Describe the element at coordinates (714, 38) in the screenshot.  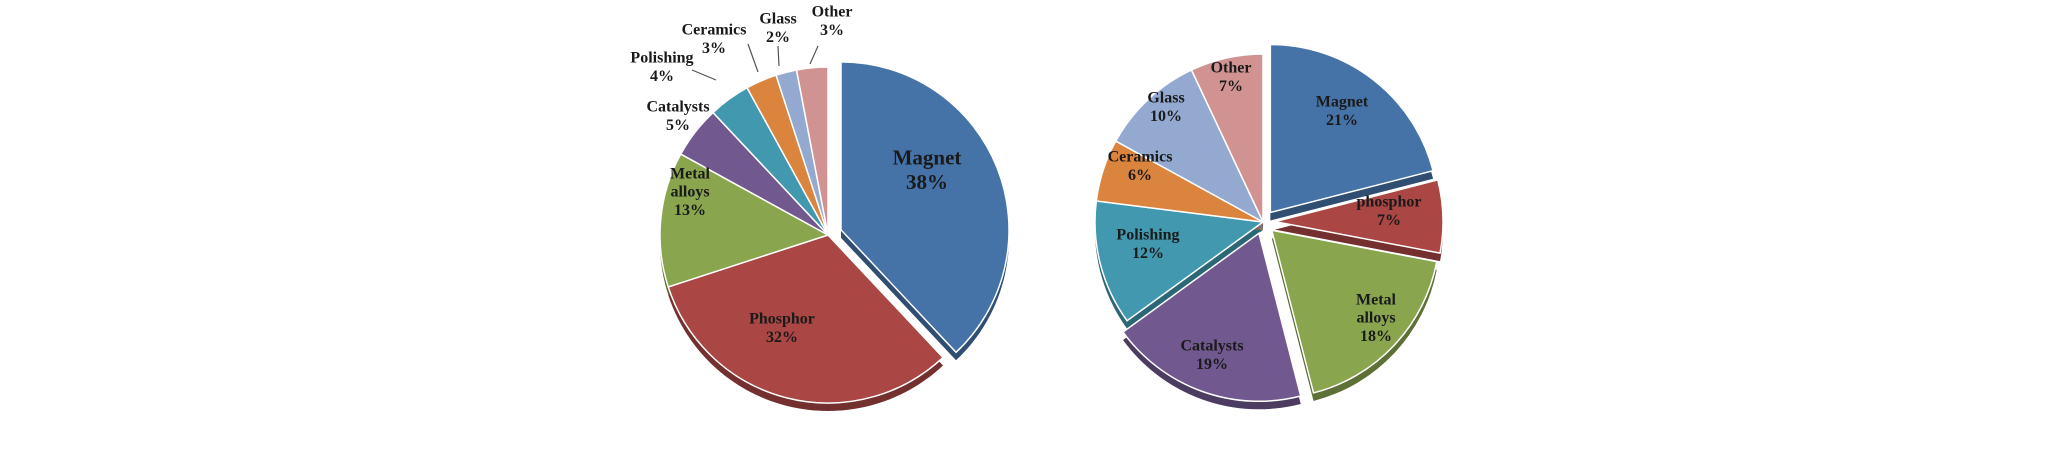
I see `pie-label-ceramics: Ceramics 3%` at that location.